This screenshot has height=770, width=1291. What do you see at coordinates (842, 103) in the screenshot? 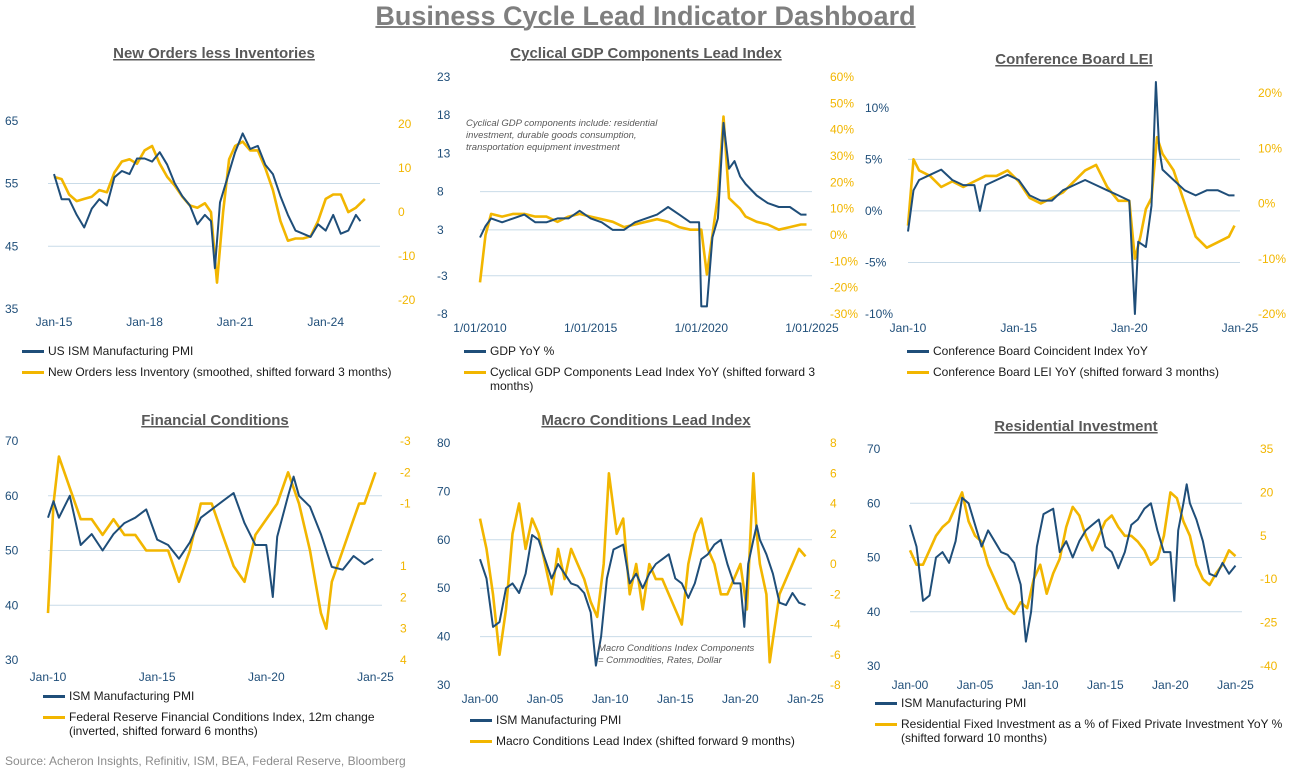
I see `y-right-tick-label: 50%` at bounding box center [842, 103].